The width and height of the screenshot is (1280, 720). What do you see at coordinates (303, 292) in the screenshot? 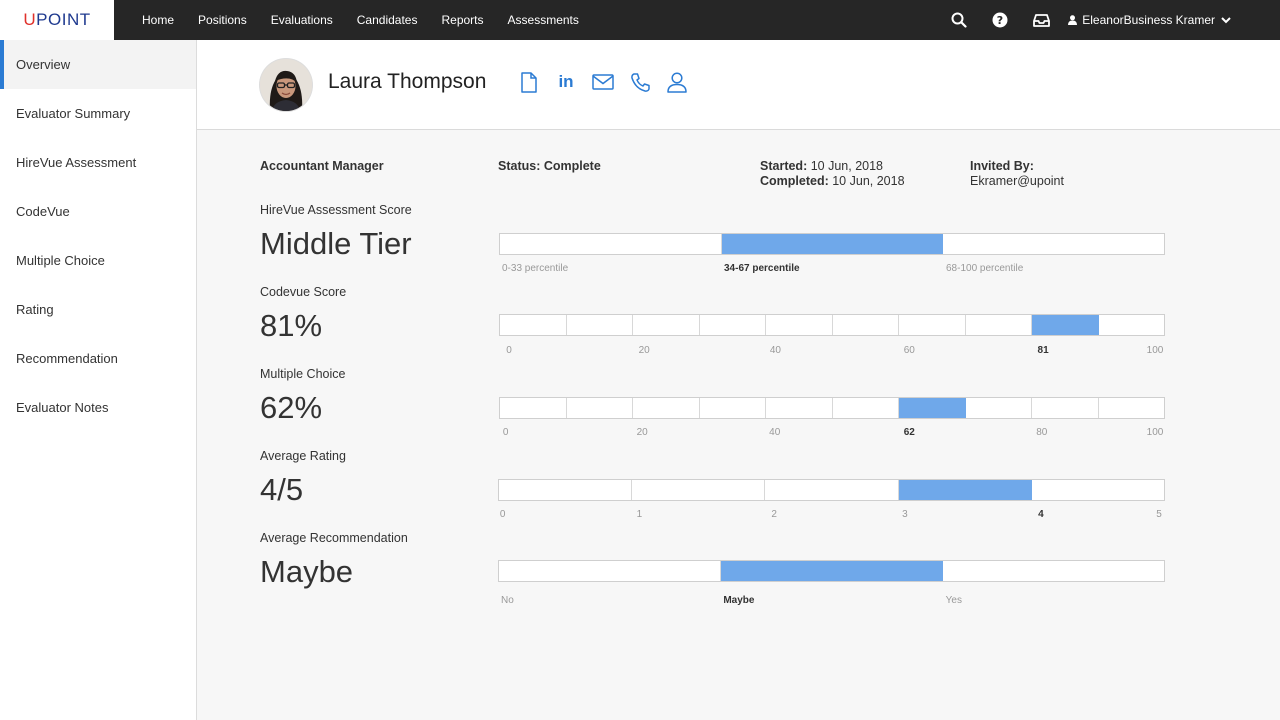
I see `codevue-score-label: Codevue Score` at bounding box center [303, 292].